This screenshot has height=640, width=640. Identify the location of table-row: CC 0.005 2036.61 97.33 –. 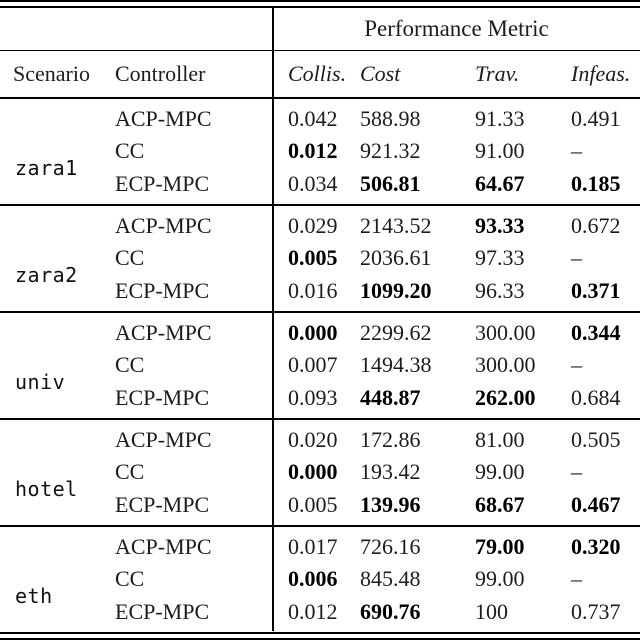
(320, 258).